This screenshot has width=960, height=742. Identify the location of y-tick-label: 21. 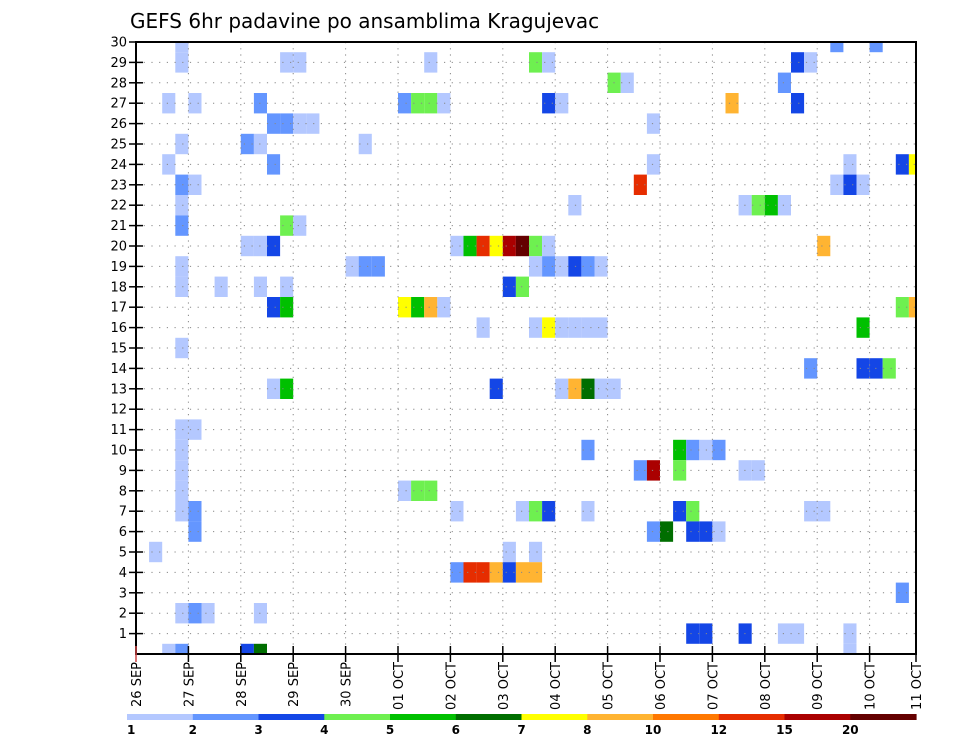
(118, 226).